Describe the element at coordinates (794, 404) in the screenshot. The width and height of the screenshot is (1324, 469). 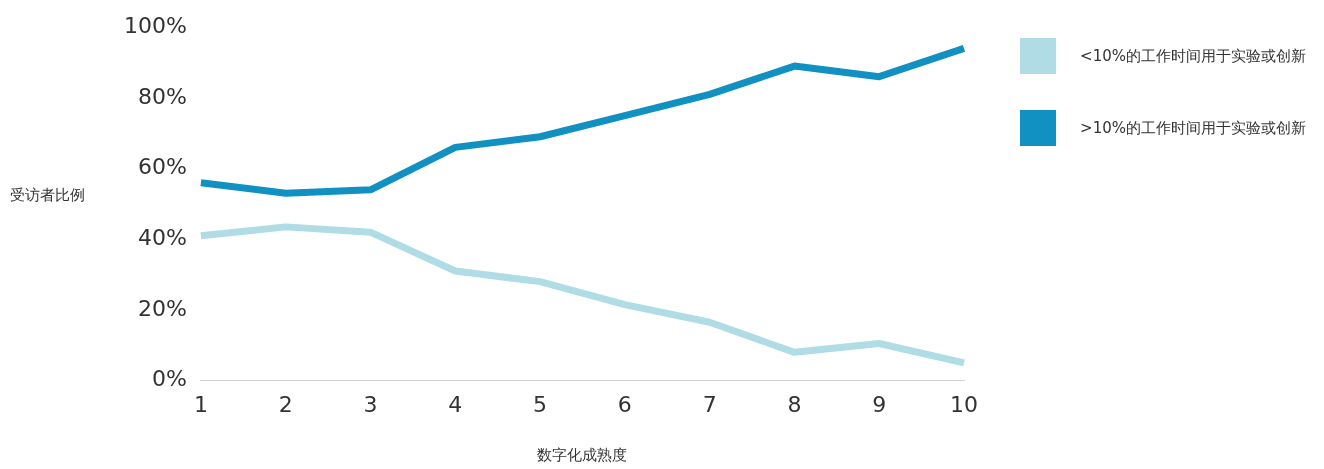
I see `x-tick-label: 8` at that location.